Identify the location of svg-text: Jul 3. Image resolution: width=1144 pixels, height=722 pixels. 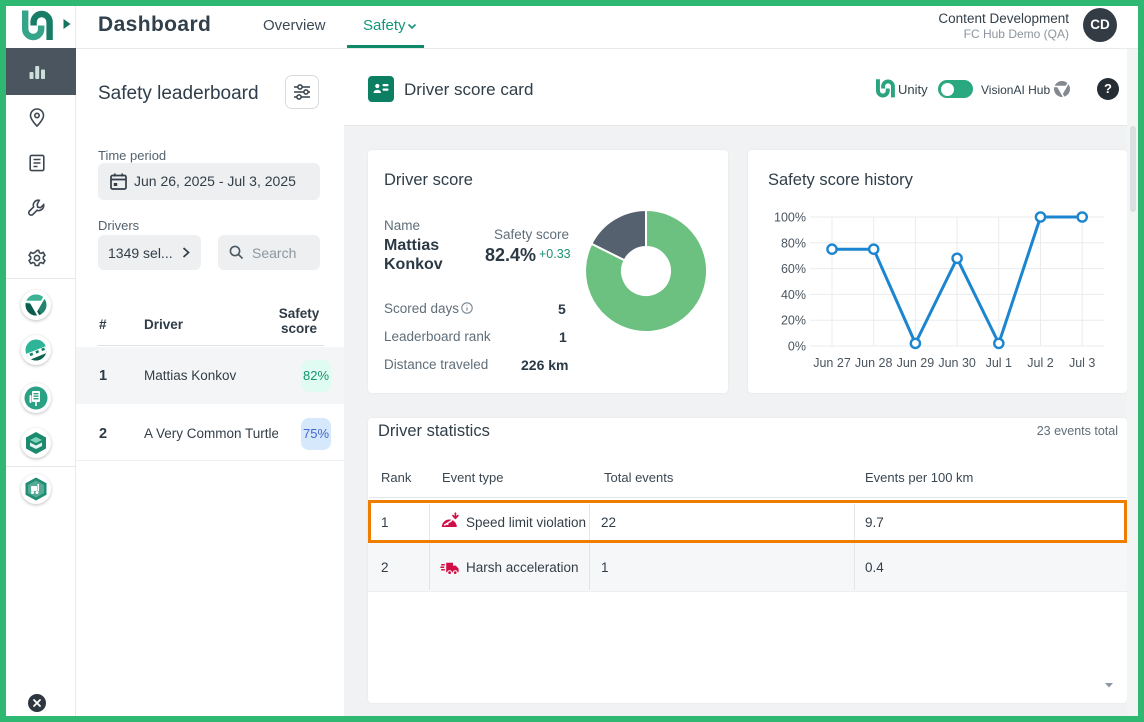
(1082, 363).